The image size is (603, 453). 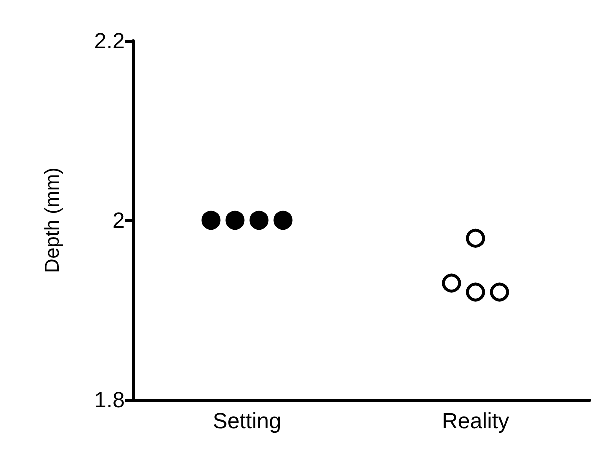 What do you see at coordinates (247, 421) in the screenshot?
I see `x-tick-label: Setting` at bounding box center [247, 421].